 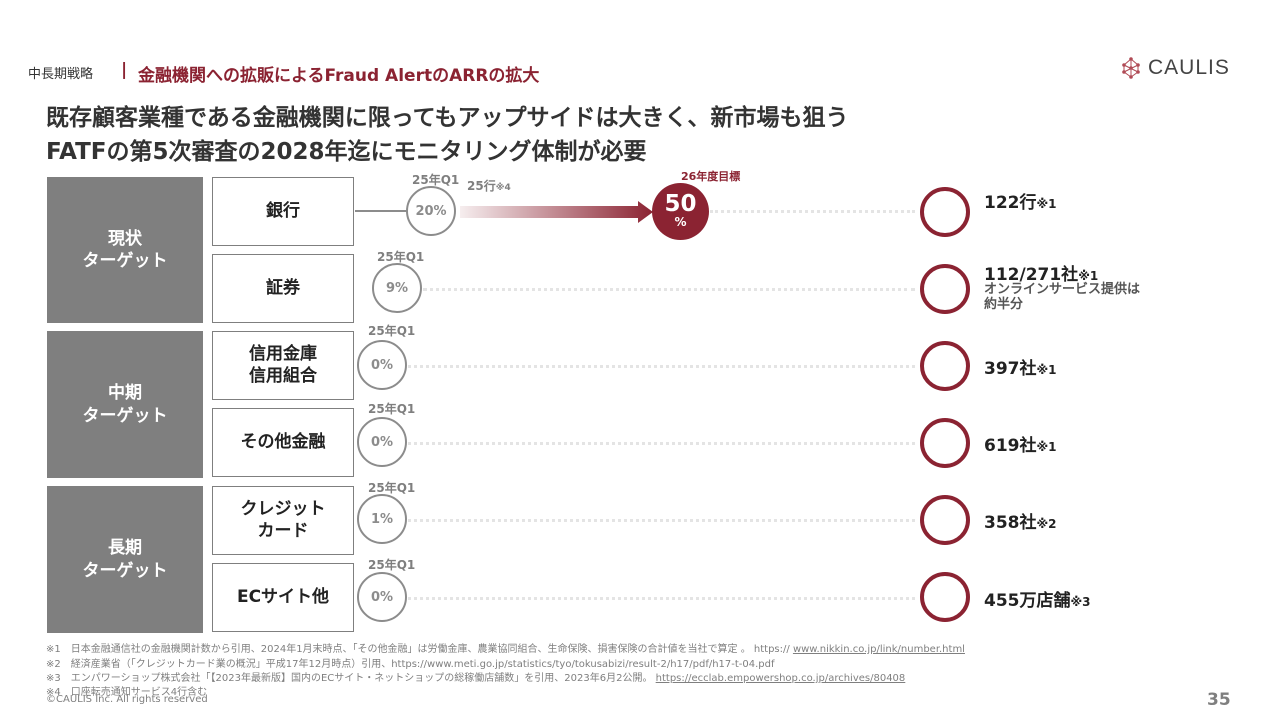 I want to click on growth-arrow, so click(x=556, y=212).